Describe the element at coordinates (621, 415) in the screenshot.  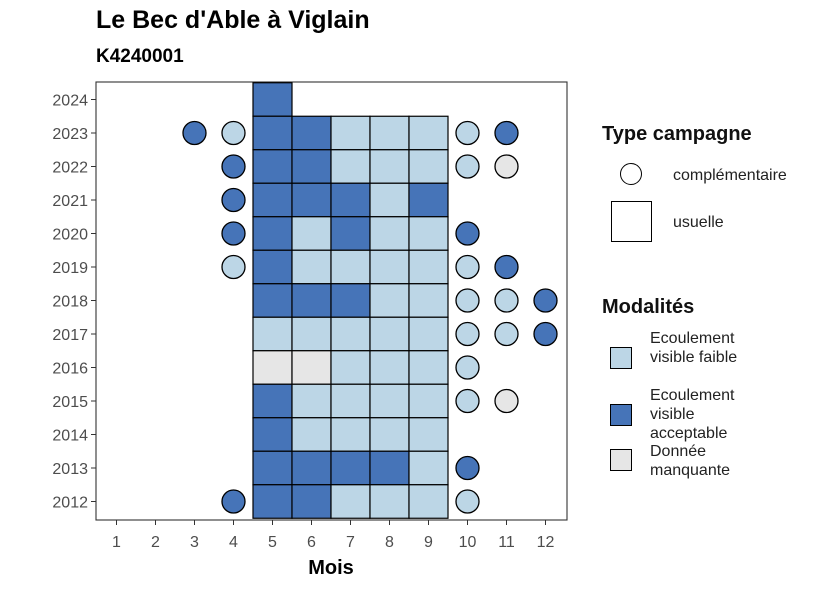
I see `legend-key-acceptable` at that location.